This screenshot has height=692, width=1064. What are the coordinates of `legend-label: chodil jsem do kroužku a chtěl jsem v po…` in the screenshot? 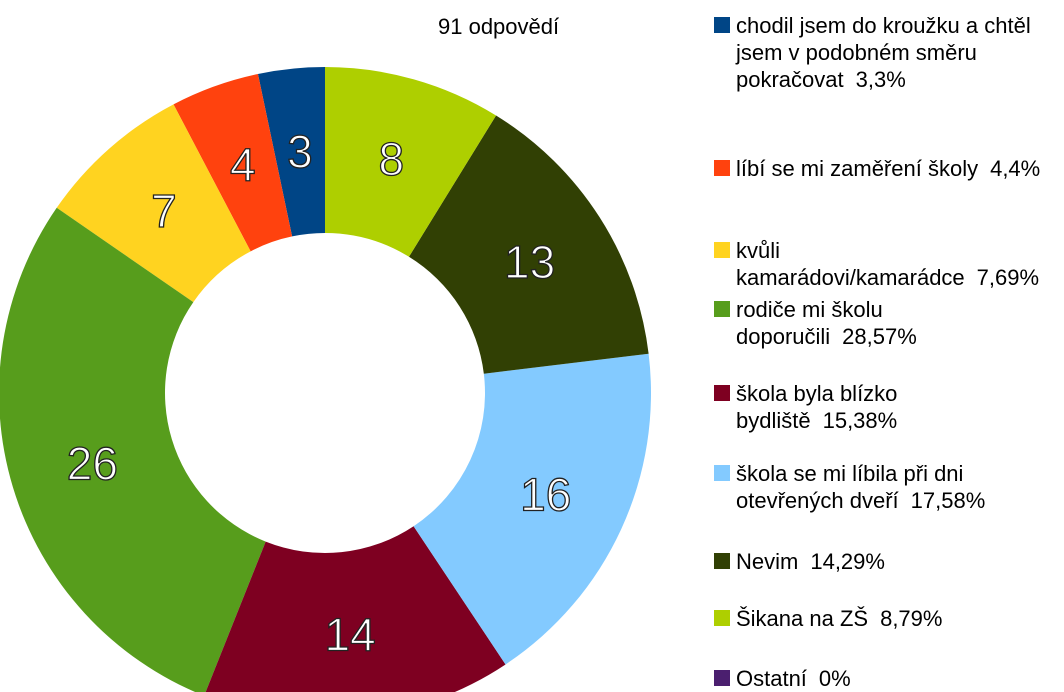 It's located at (883, 52).